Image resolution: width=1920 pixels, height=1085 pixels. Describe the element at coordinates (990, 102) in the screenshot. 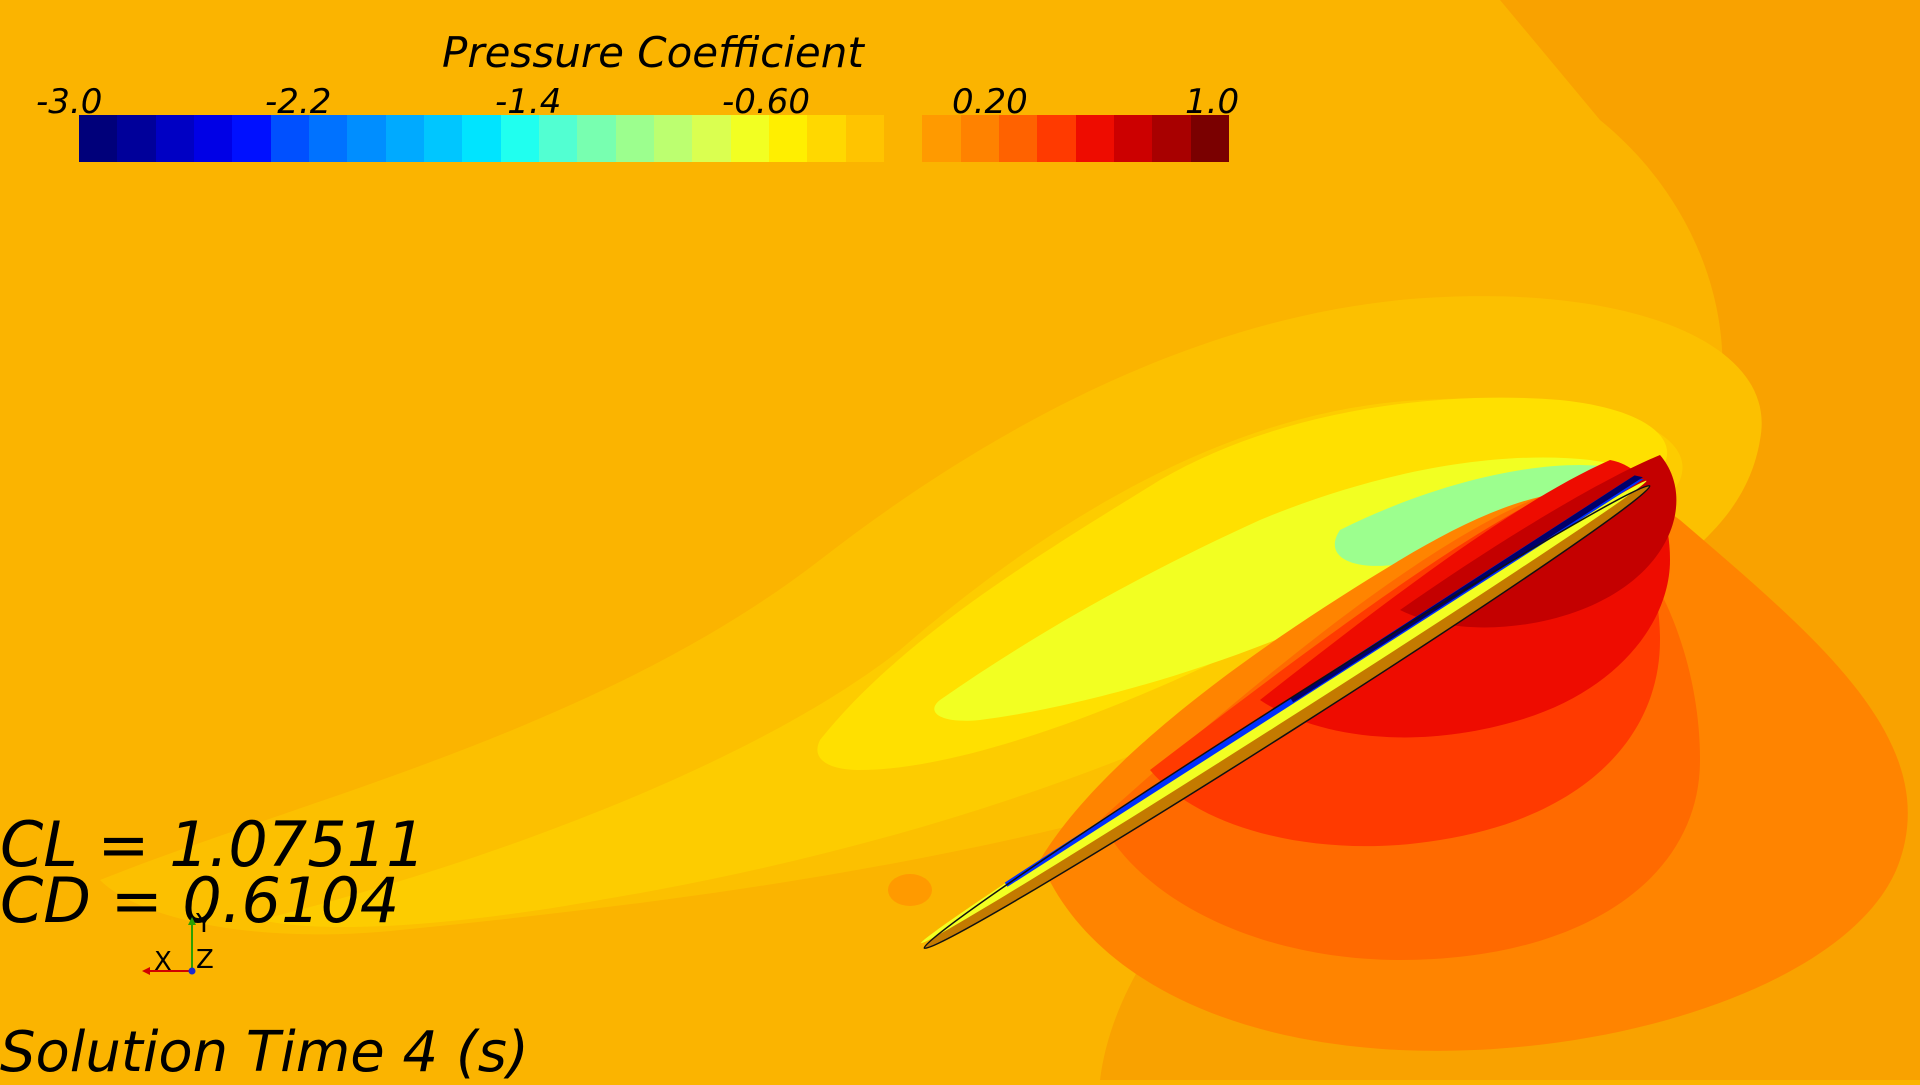

I see `legend-tick: 0.20` at that location.